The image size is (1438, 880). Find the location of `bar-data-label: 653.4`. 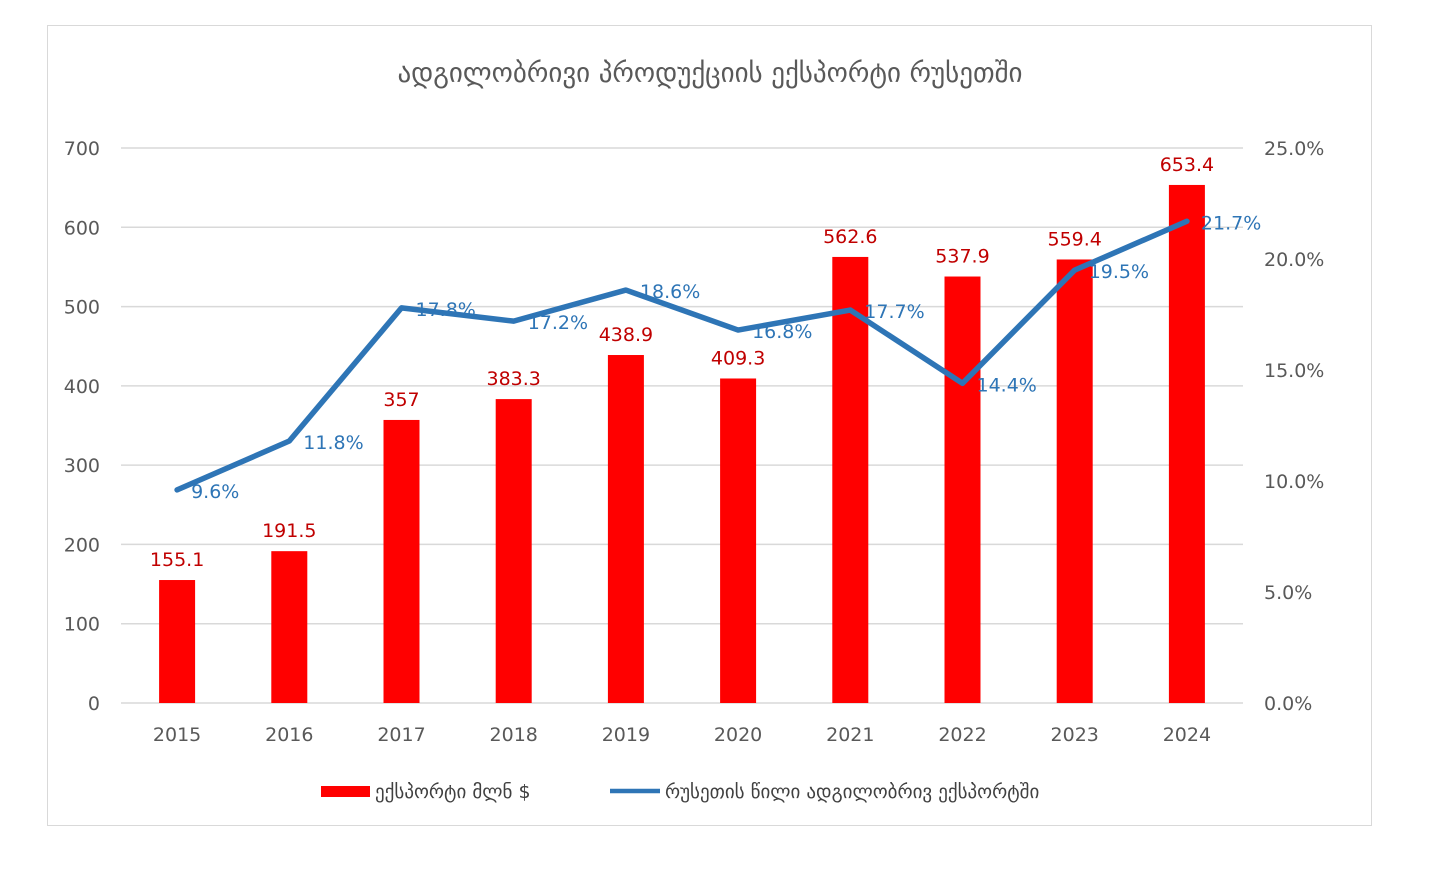

bar-data-label: 653.4 is located at coordinates (1187, 165).